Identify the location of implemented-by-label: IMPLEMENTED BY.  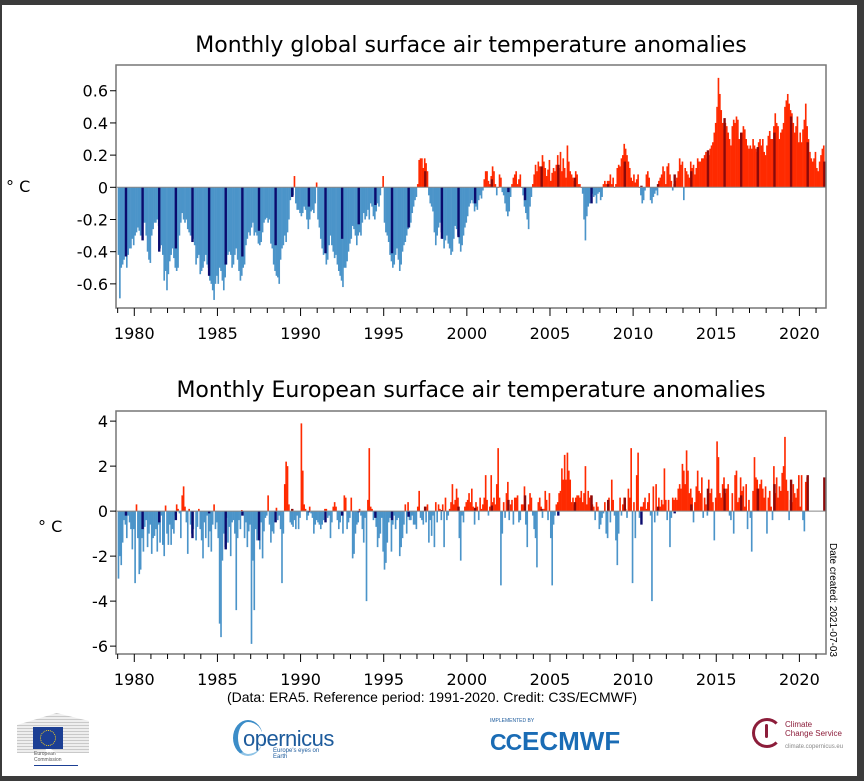
(512, 721).